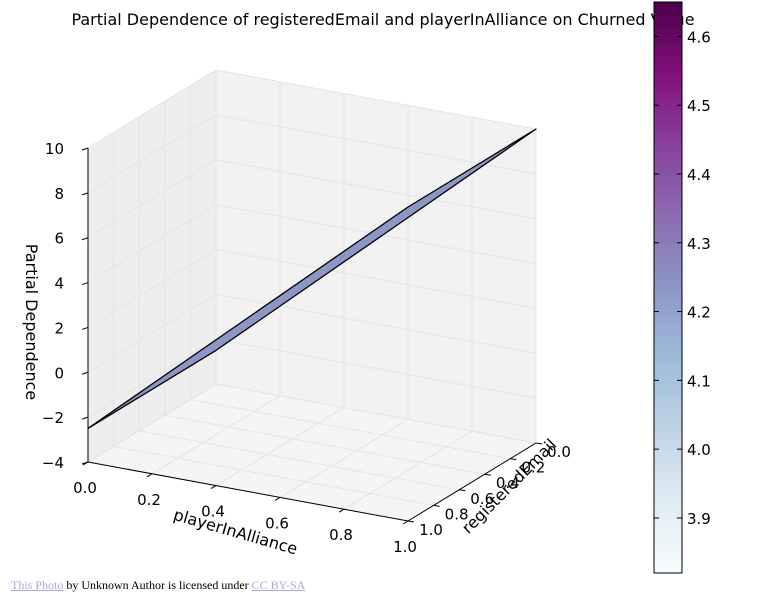 This screenshot has width=768, height=600. Describe the element at coordinates (341, 535) in the screenshot. I see `x-tick-label-4: 0.8` at that location.